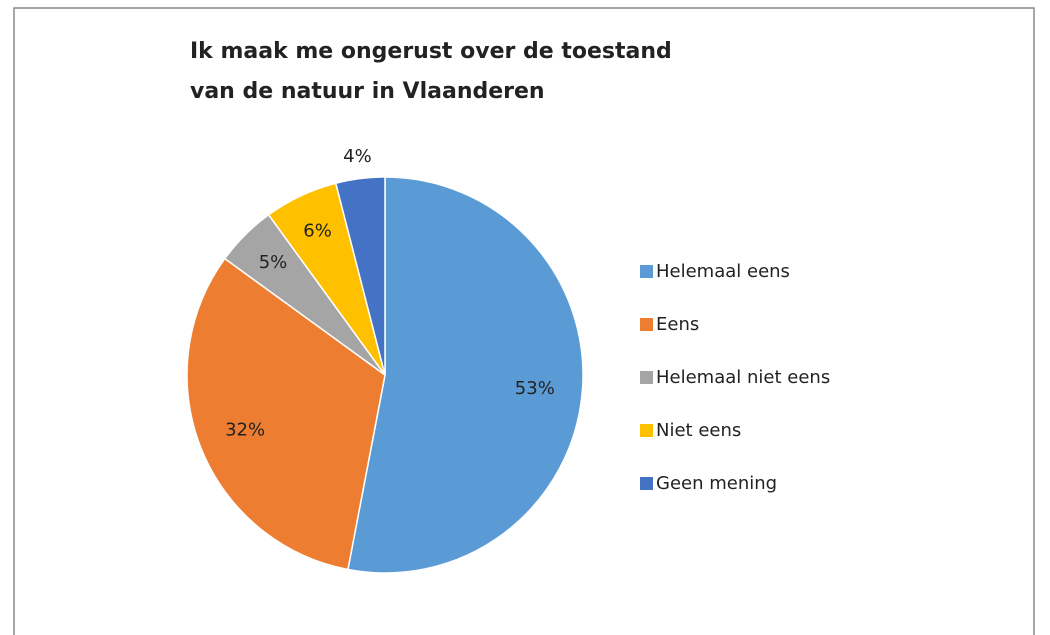  I want to click on legend-label: Niet eens, so click(698, 430).